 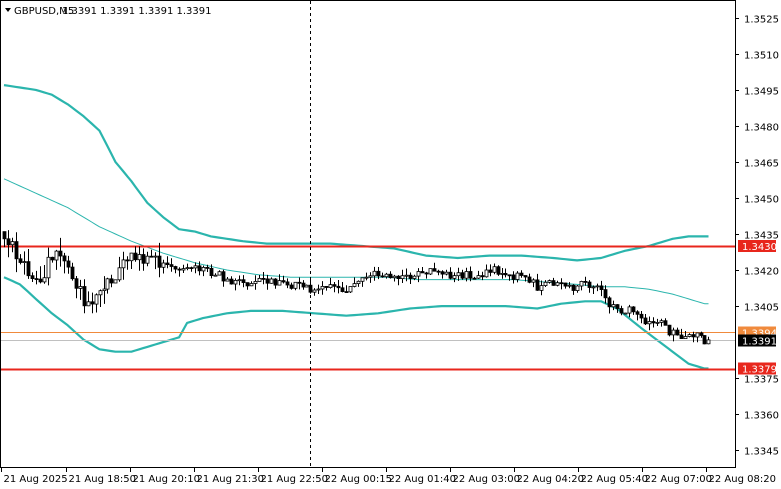 What do you see at coordinates (102, 479) in the screenshot?
I see `time-tick-label: 21 Aug 18:50` at bounding box center [102, 479].